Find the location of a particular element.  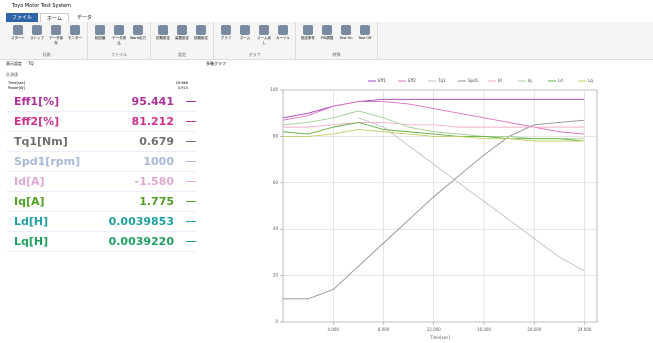

ribbon-tab: ファイル is located at coordinates (22, 17).